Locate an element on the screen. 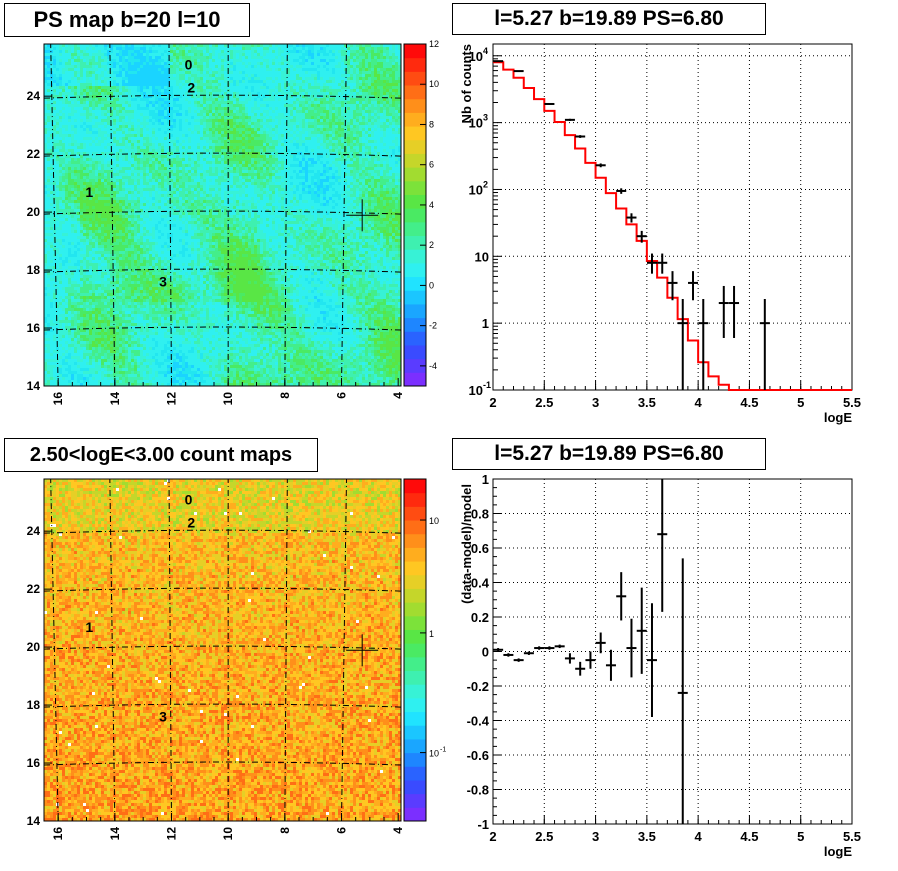  colorbar-tick-label: 6 is located at coordinates (431, 165).